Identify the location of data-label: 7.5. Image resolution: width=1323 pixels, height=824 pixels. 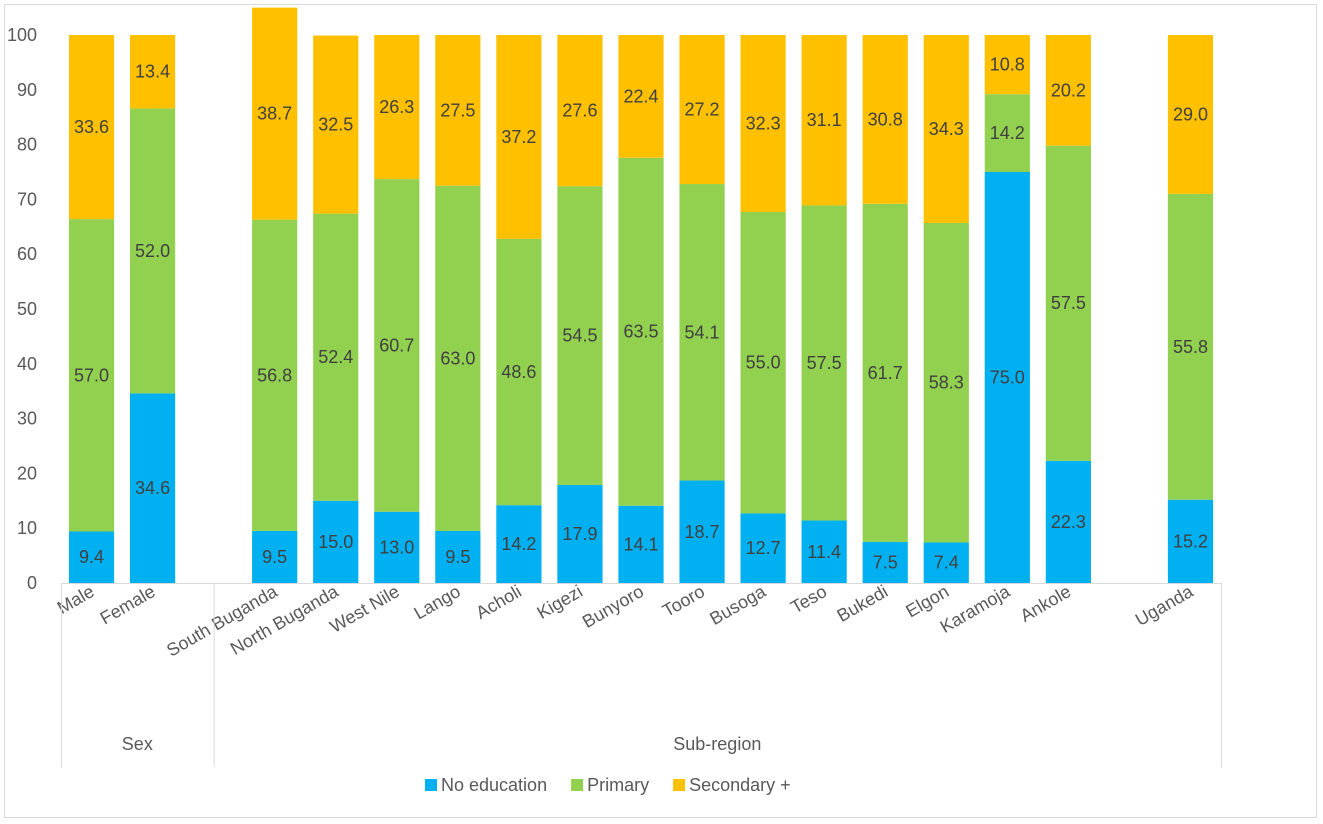
(885, 562).